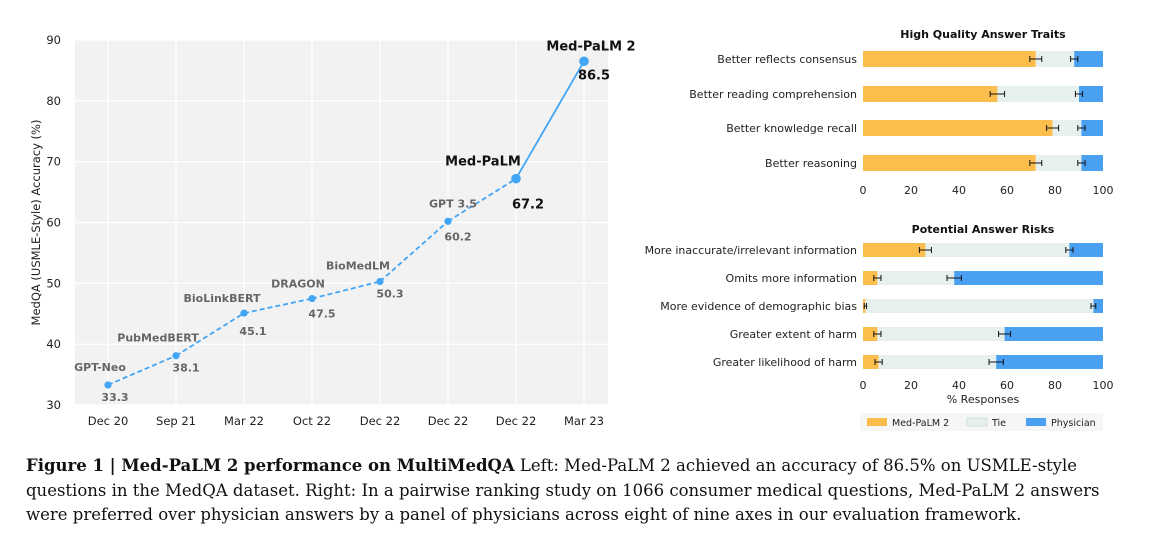 The width and height of the screenshot is (1161, 536). I want to click on value-label: 60.2, so click(457, 236).